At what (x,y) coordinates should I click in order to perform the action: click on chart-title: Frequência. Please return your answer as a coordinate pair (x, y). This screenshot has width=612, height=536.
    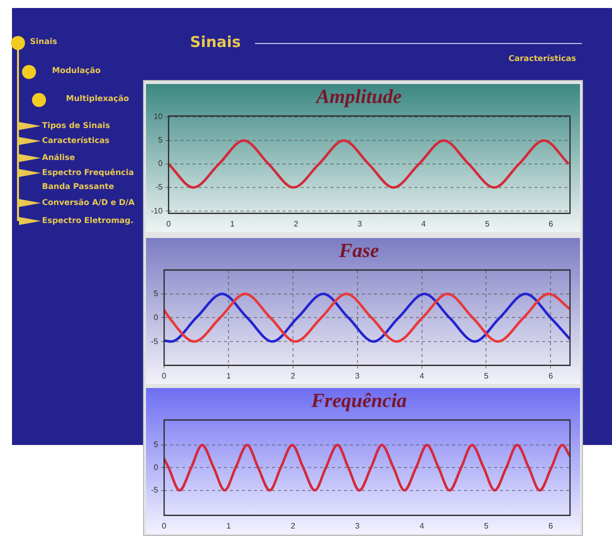
    Looking at the image, I should click on (358, 401).